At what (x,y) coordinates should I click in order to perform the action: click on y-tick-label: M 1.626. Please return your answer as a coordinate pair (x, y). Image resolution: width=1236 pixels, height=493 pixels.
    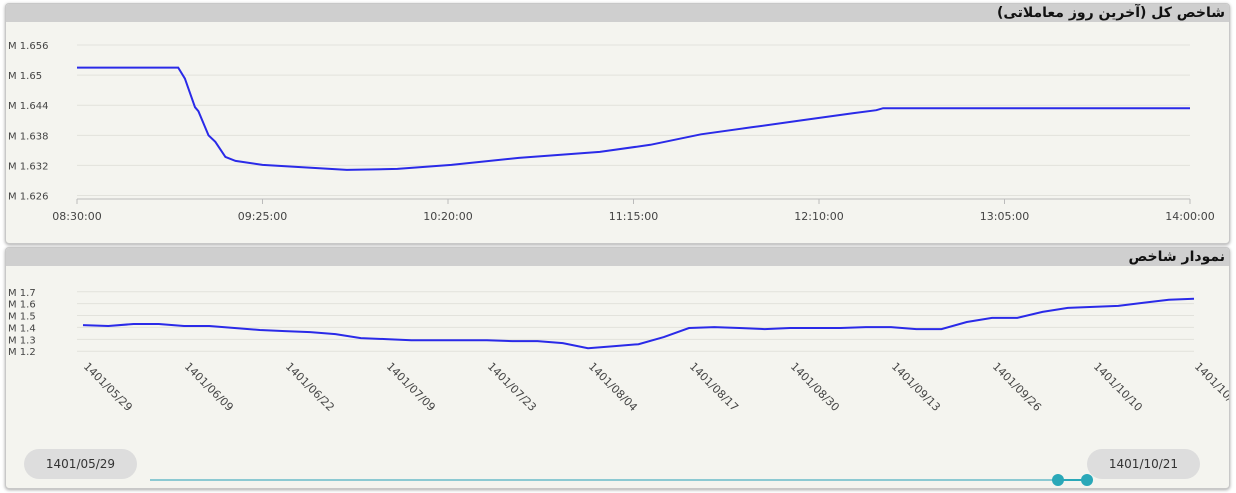
    Looking at the image, I should click on (28, 196).